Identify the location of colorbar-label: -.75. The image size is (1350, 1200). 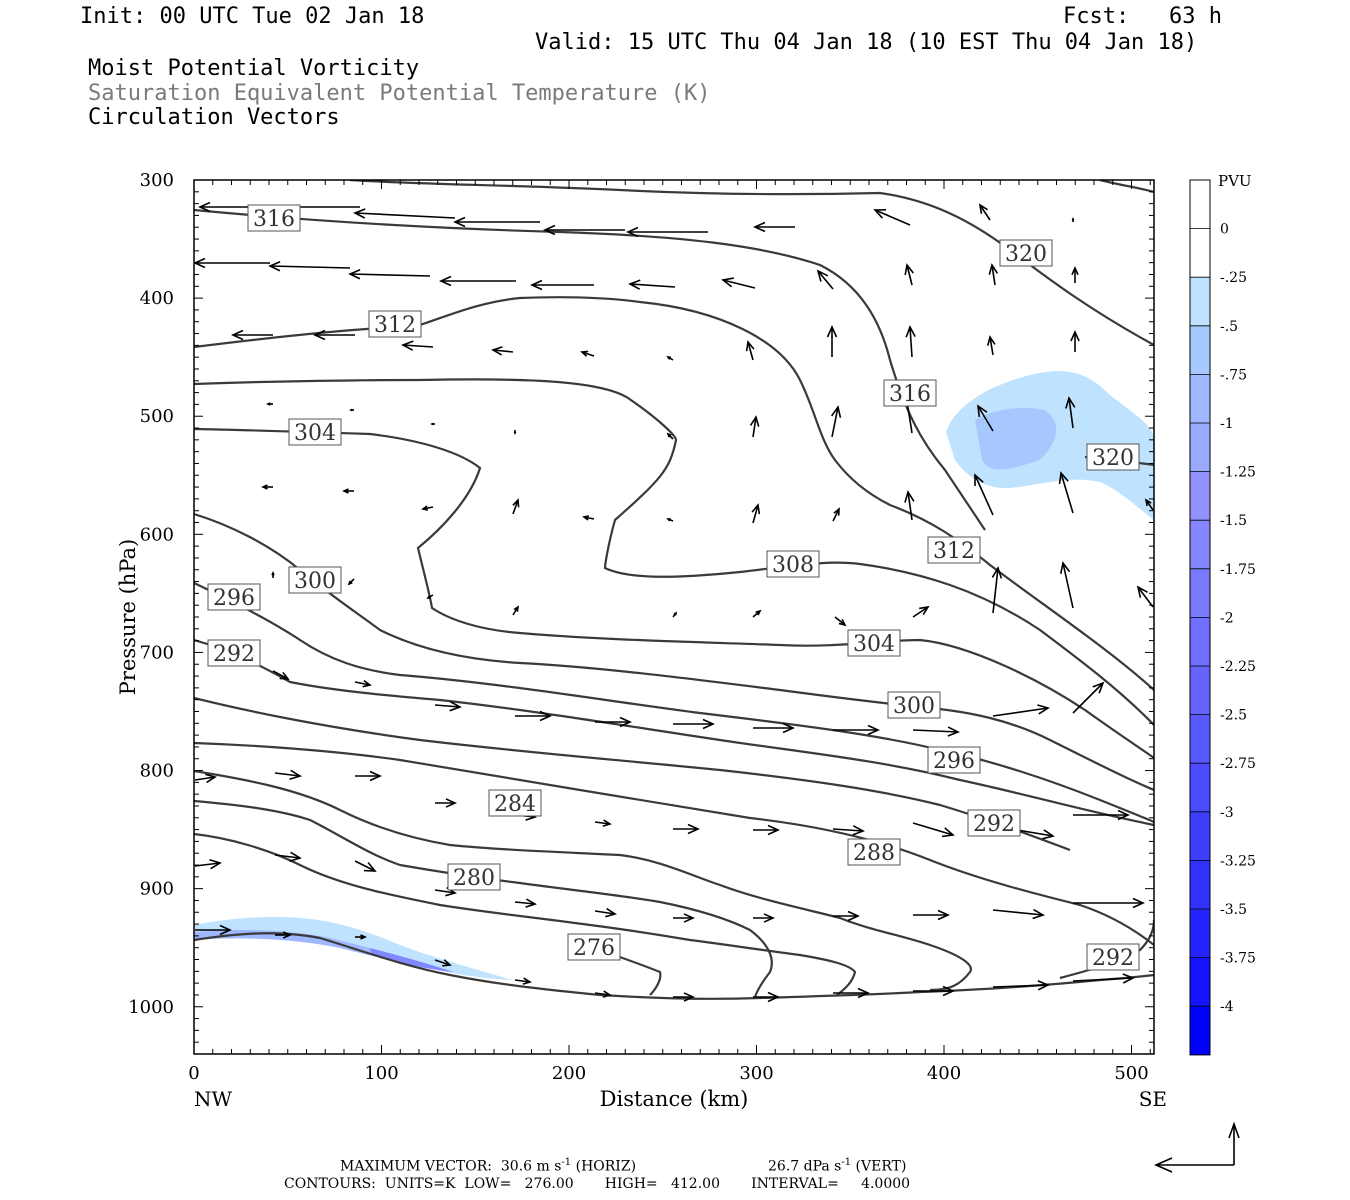
(1233, 375).